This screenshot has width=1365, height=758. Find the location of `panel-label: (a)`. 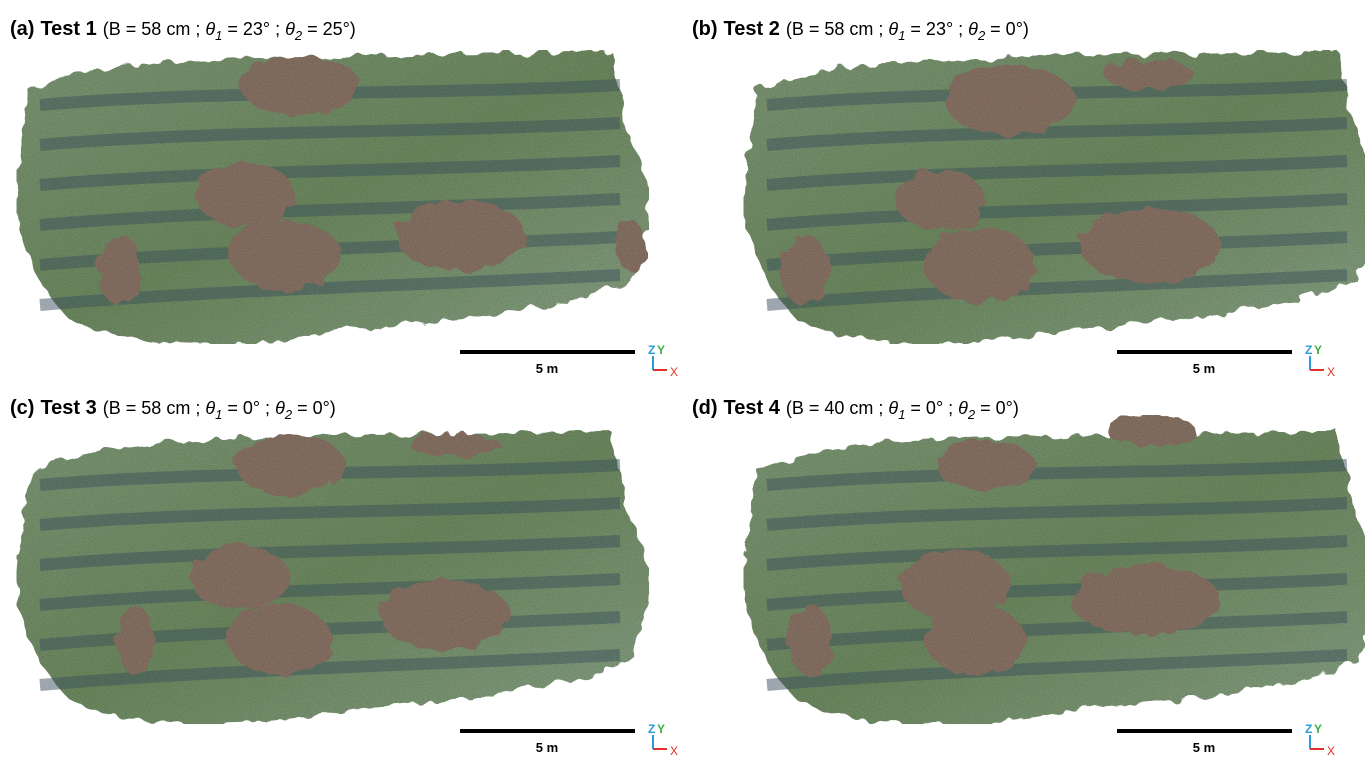

panel-label: (a) is located at coordinates (22, 29).